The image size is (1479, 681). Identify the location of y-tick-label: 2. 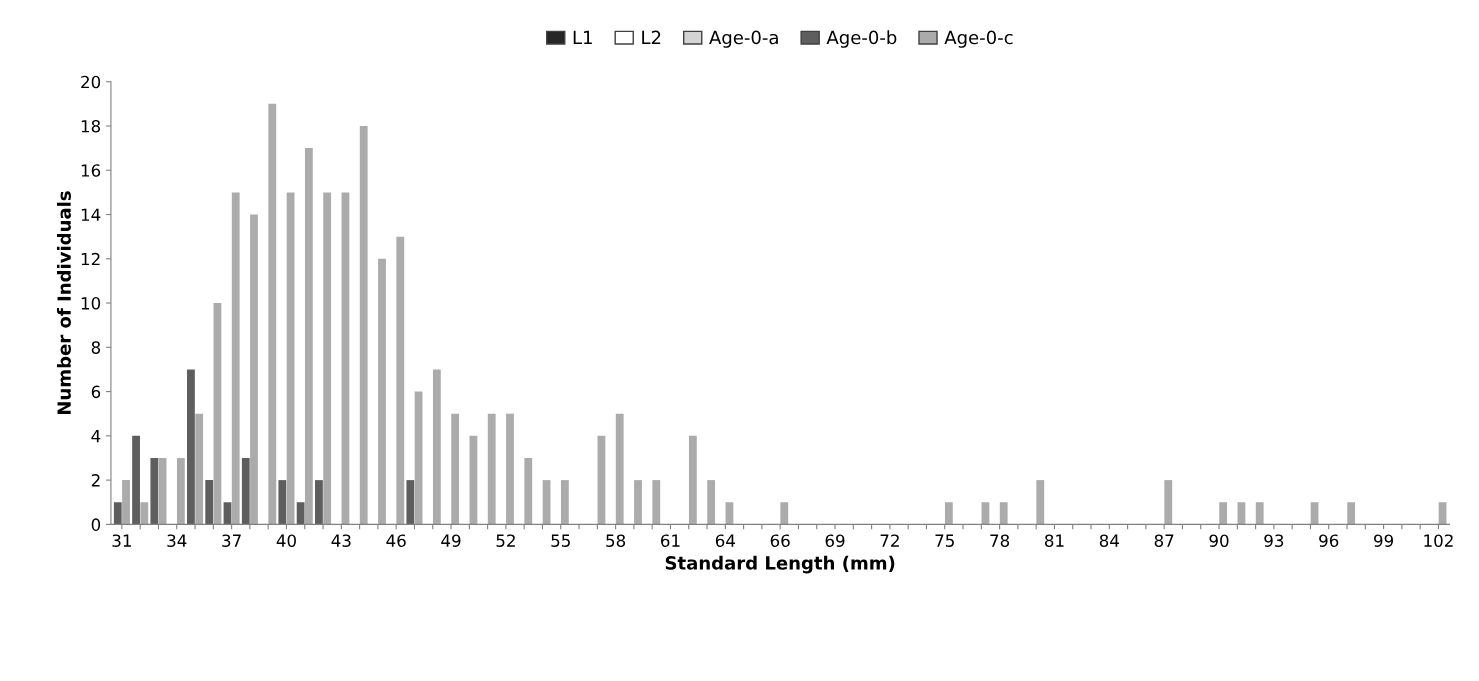
(95, 480).